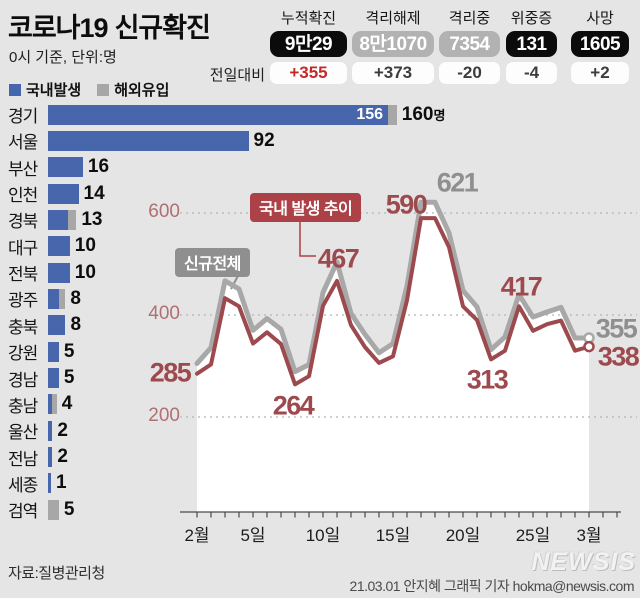  What do you see at coordinates (142, 90) in the screenshot?
I see `legend-label-imported: 해외유입` at bounding box center [142, 90].